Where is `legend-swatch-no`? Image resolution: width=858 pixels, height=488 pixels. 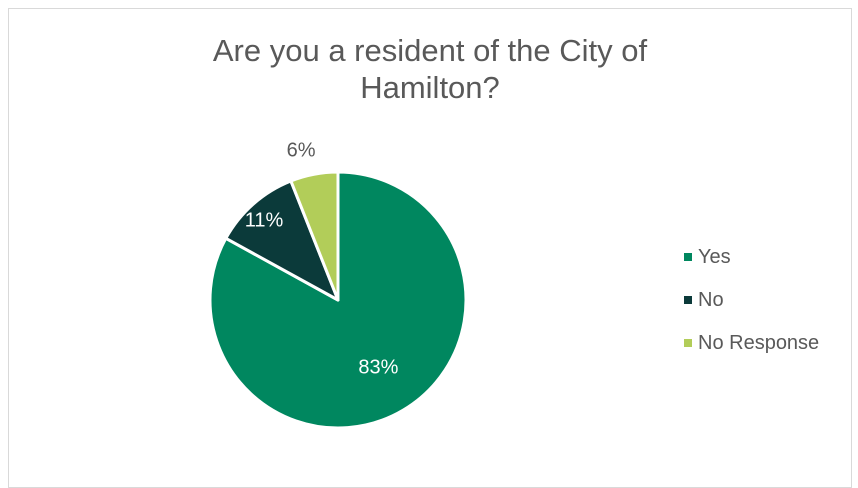
legend-swatch-no is located at coordinates (688, 300).